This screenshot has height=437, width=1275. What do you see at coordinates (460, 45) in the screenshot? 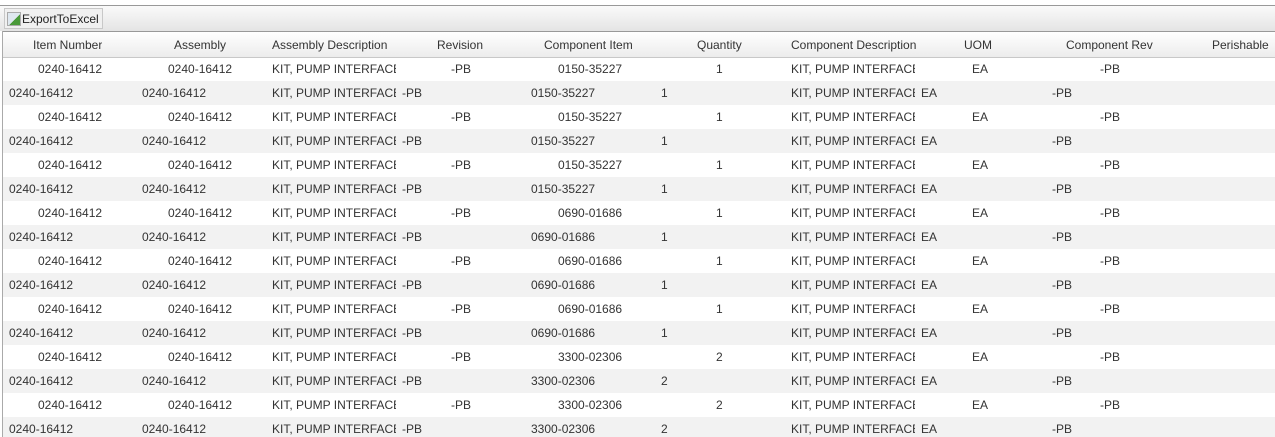
I see `column-header-revision: Revision` at bounding box center [460, 45].